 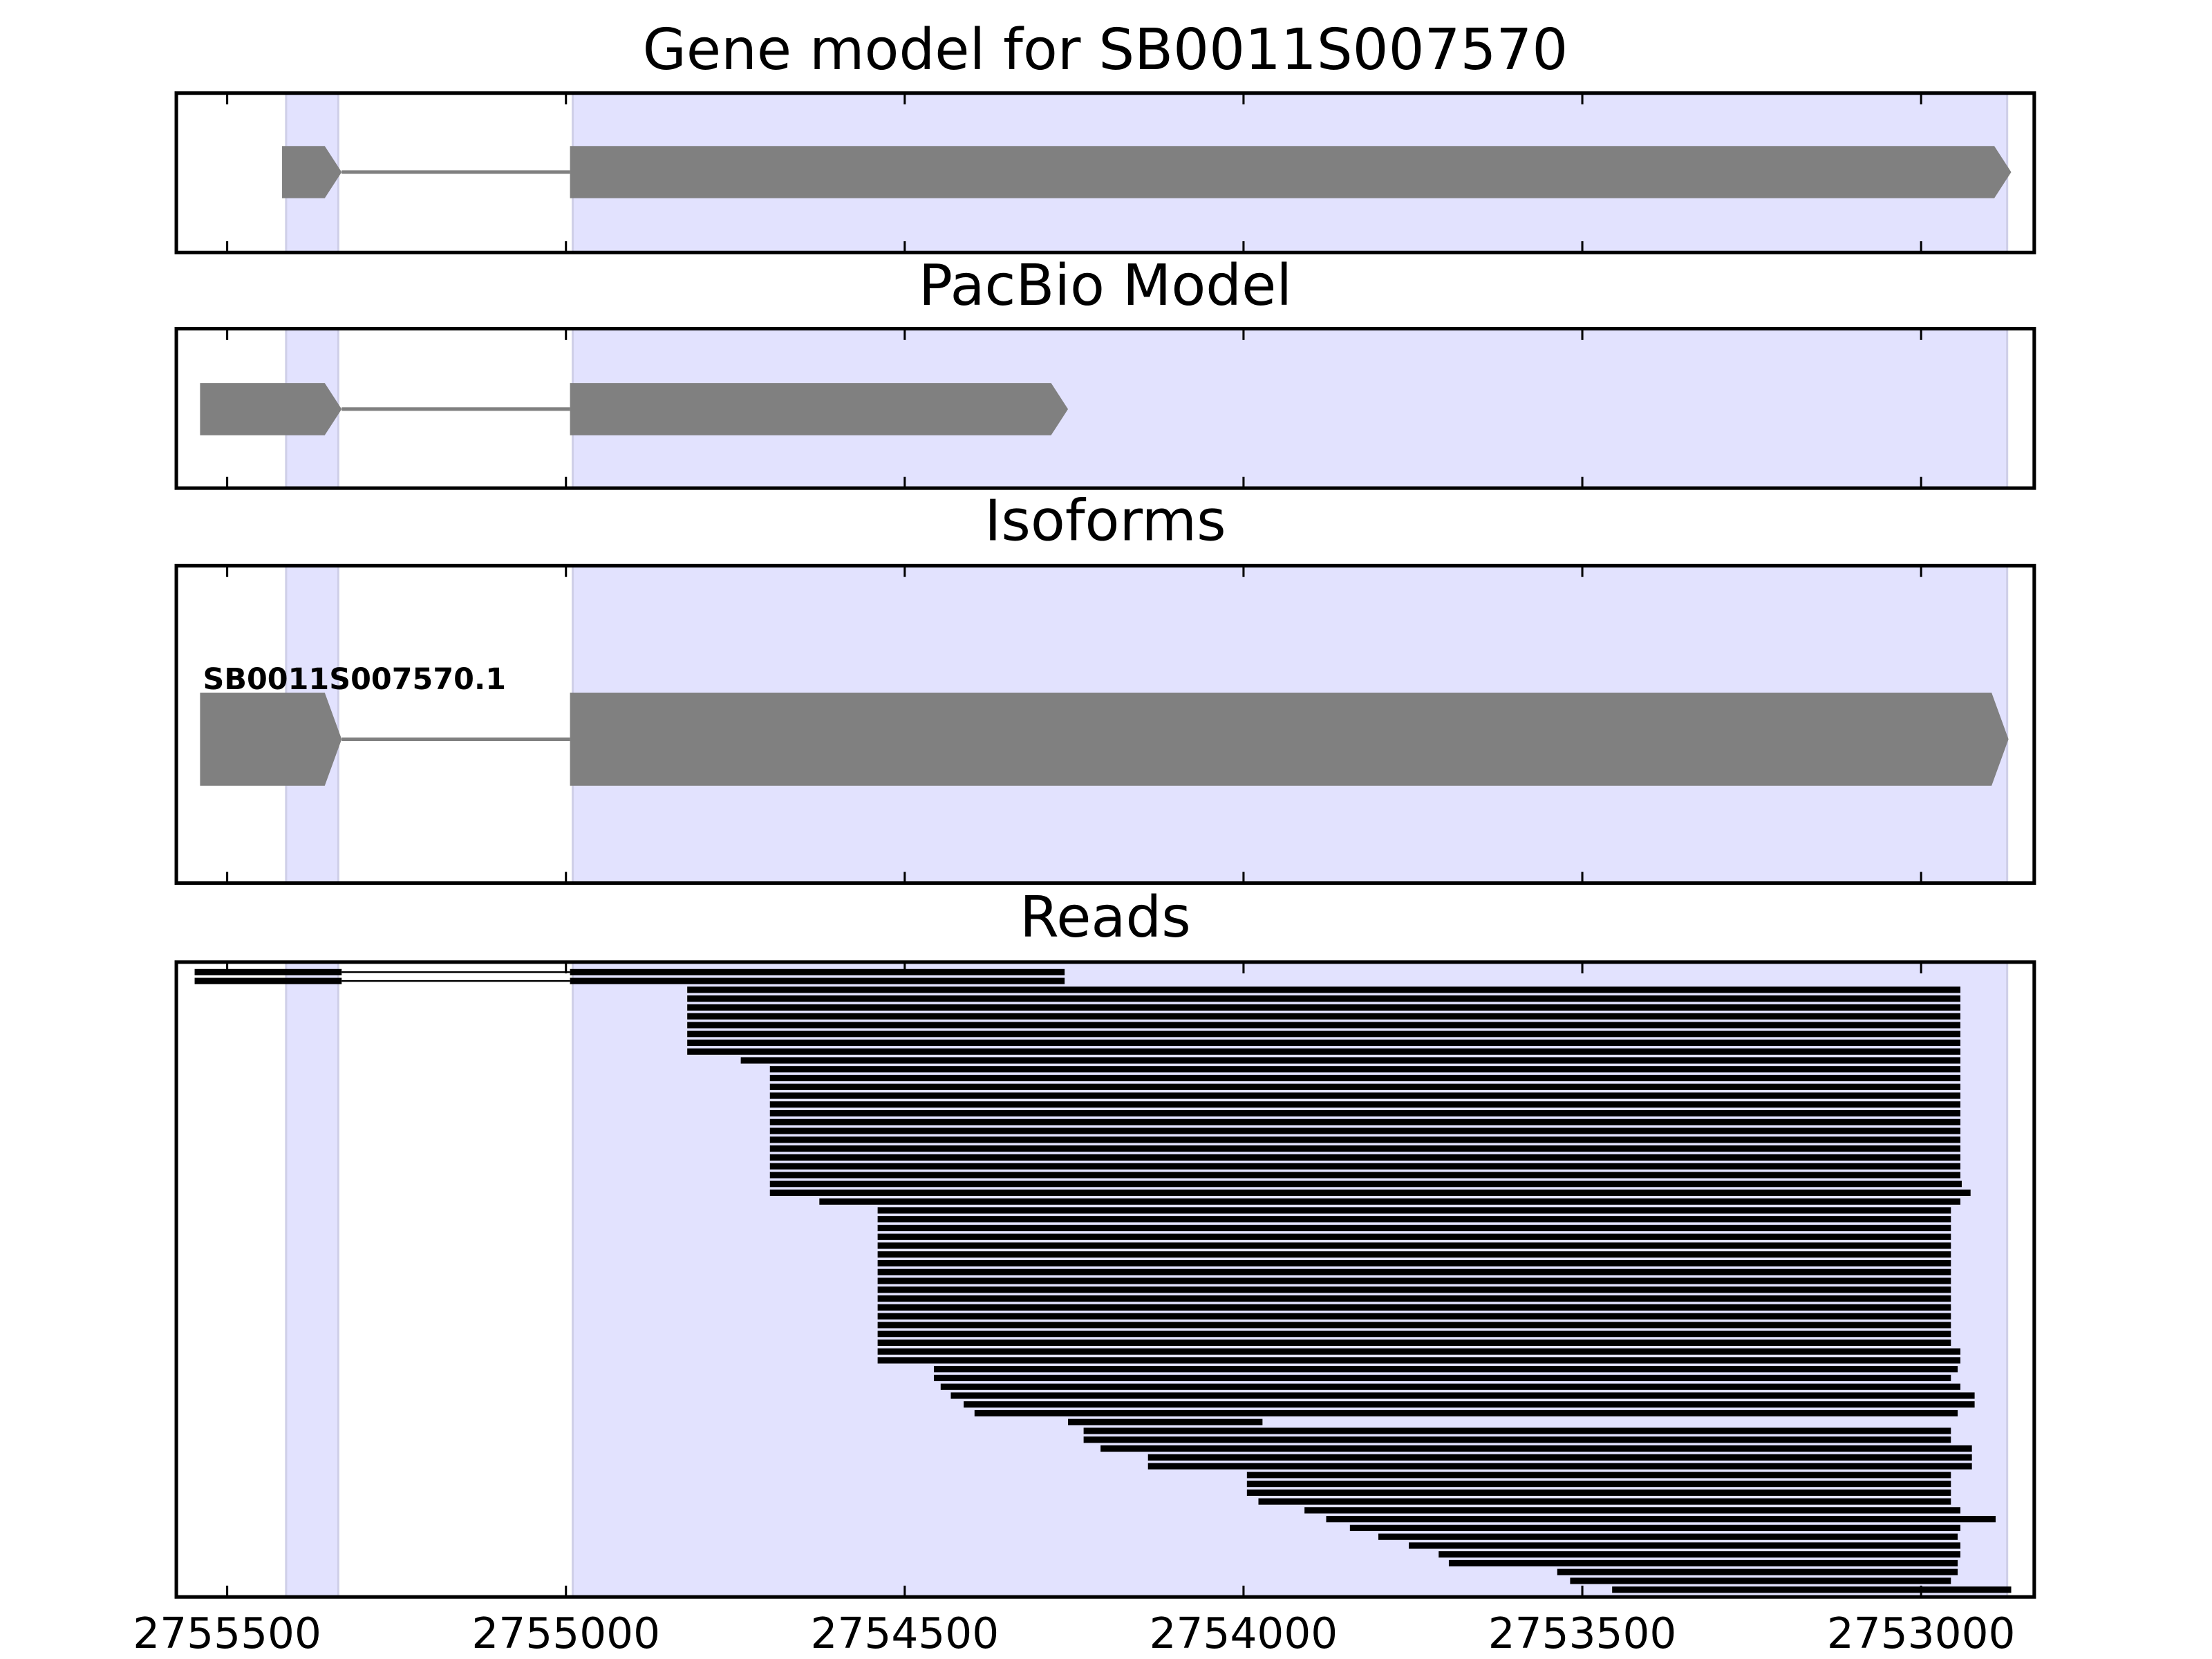 I want to click on x-tick-label: 2755000, so click(x=565, y=1633).